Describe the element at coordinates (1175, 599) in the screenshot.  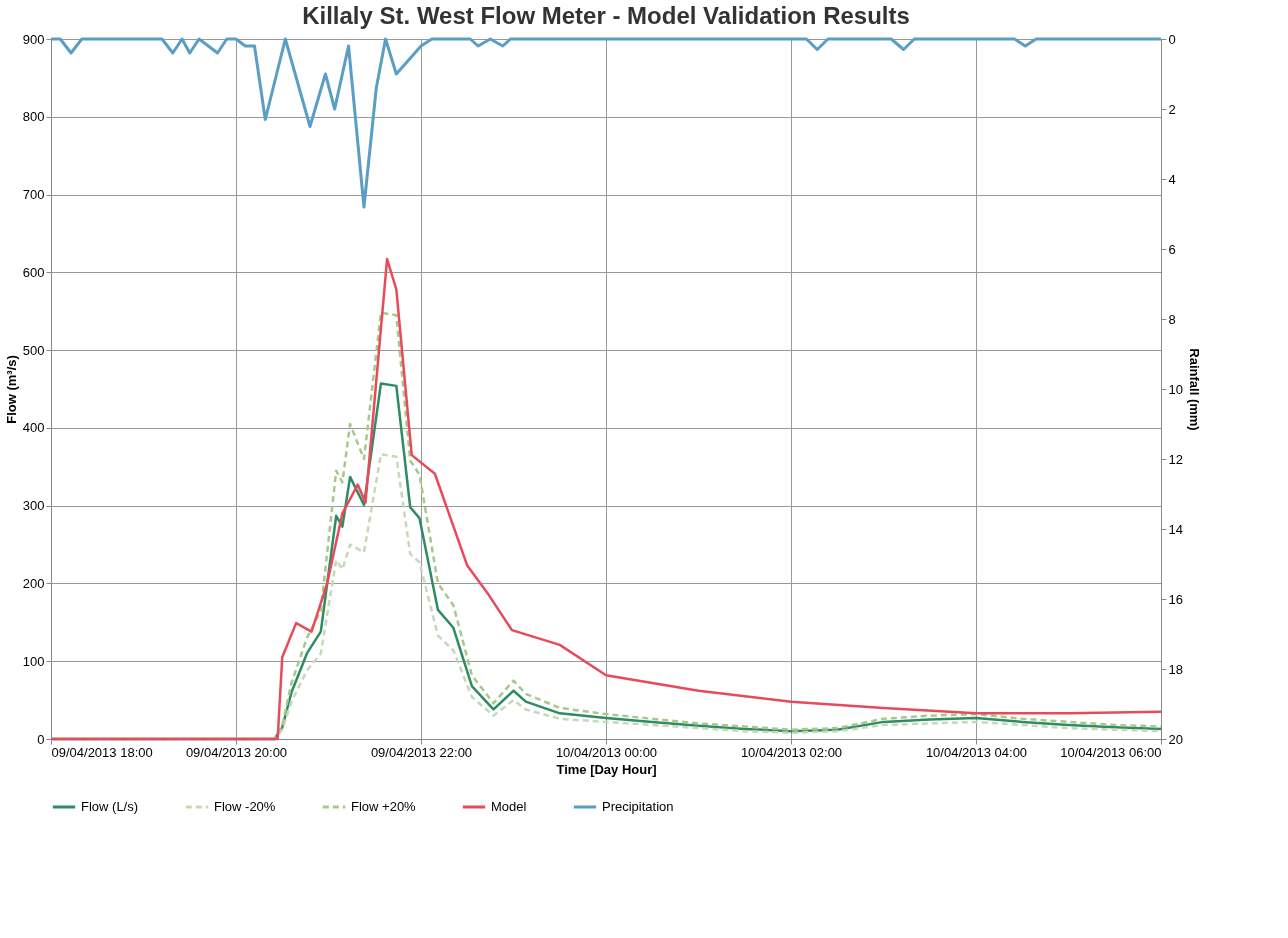
I see `y2-tick-label: 16` at that location.